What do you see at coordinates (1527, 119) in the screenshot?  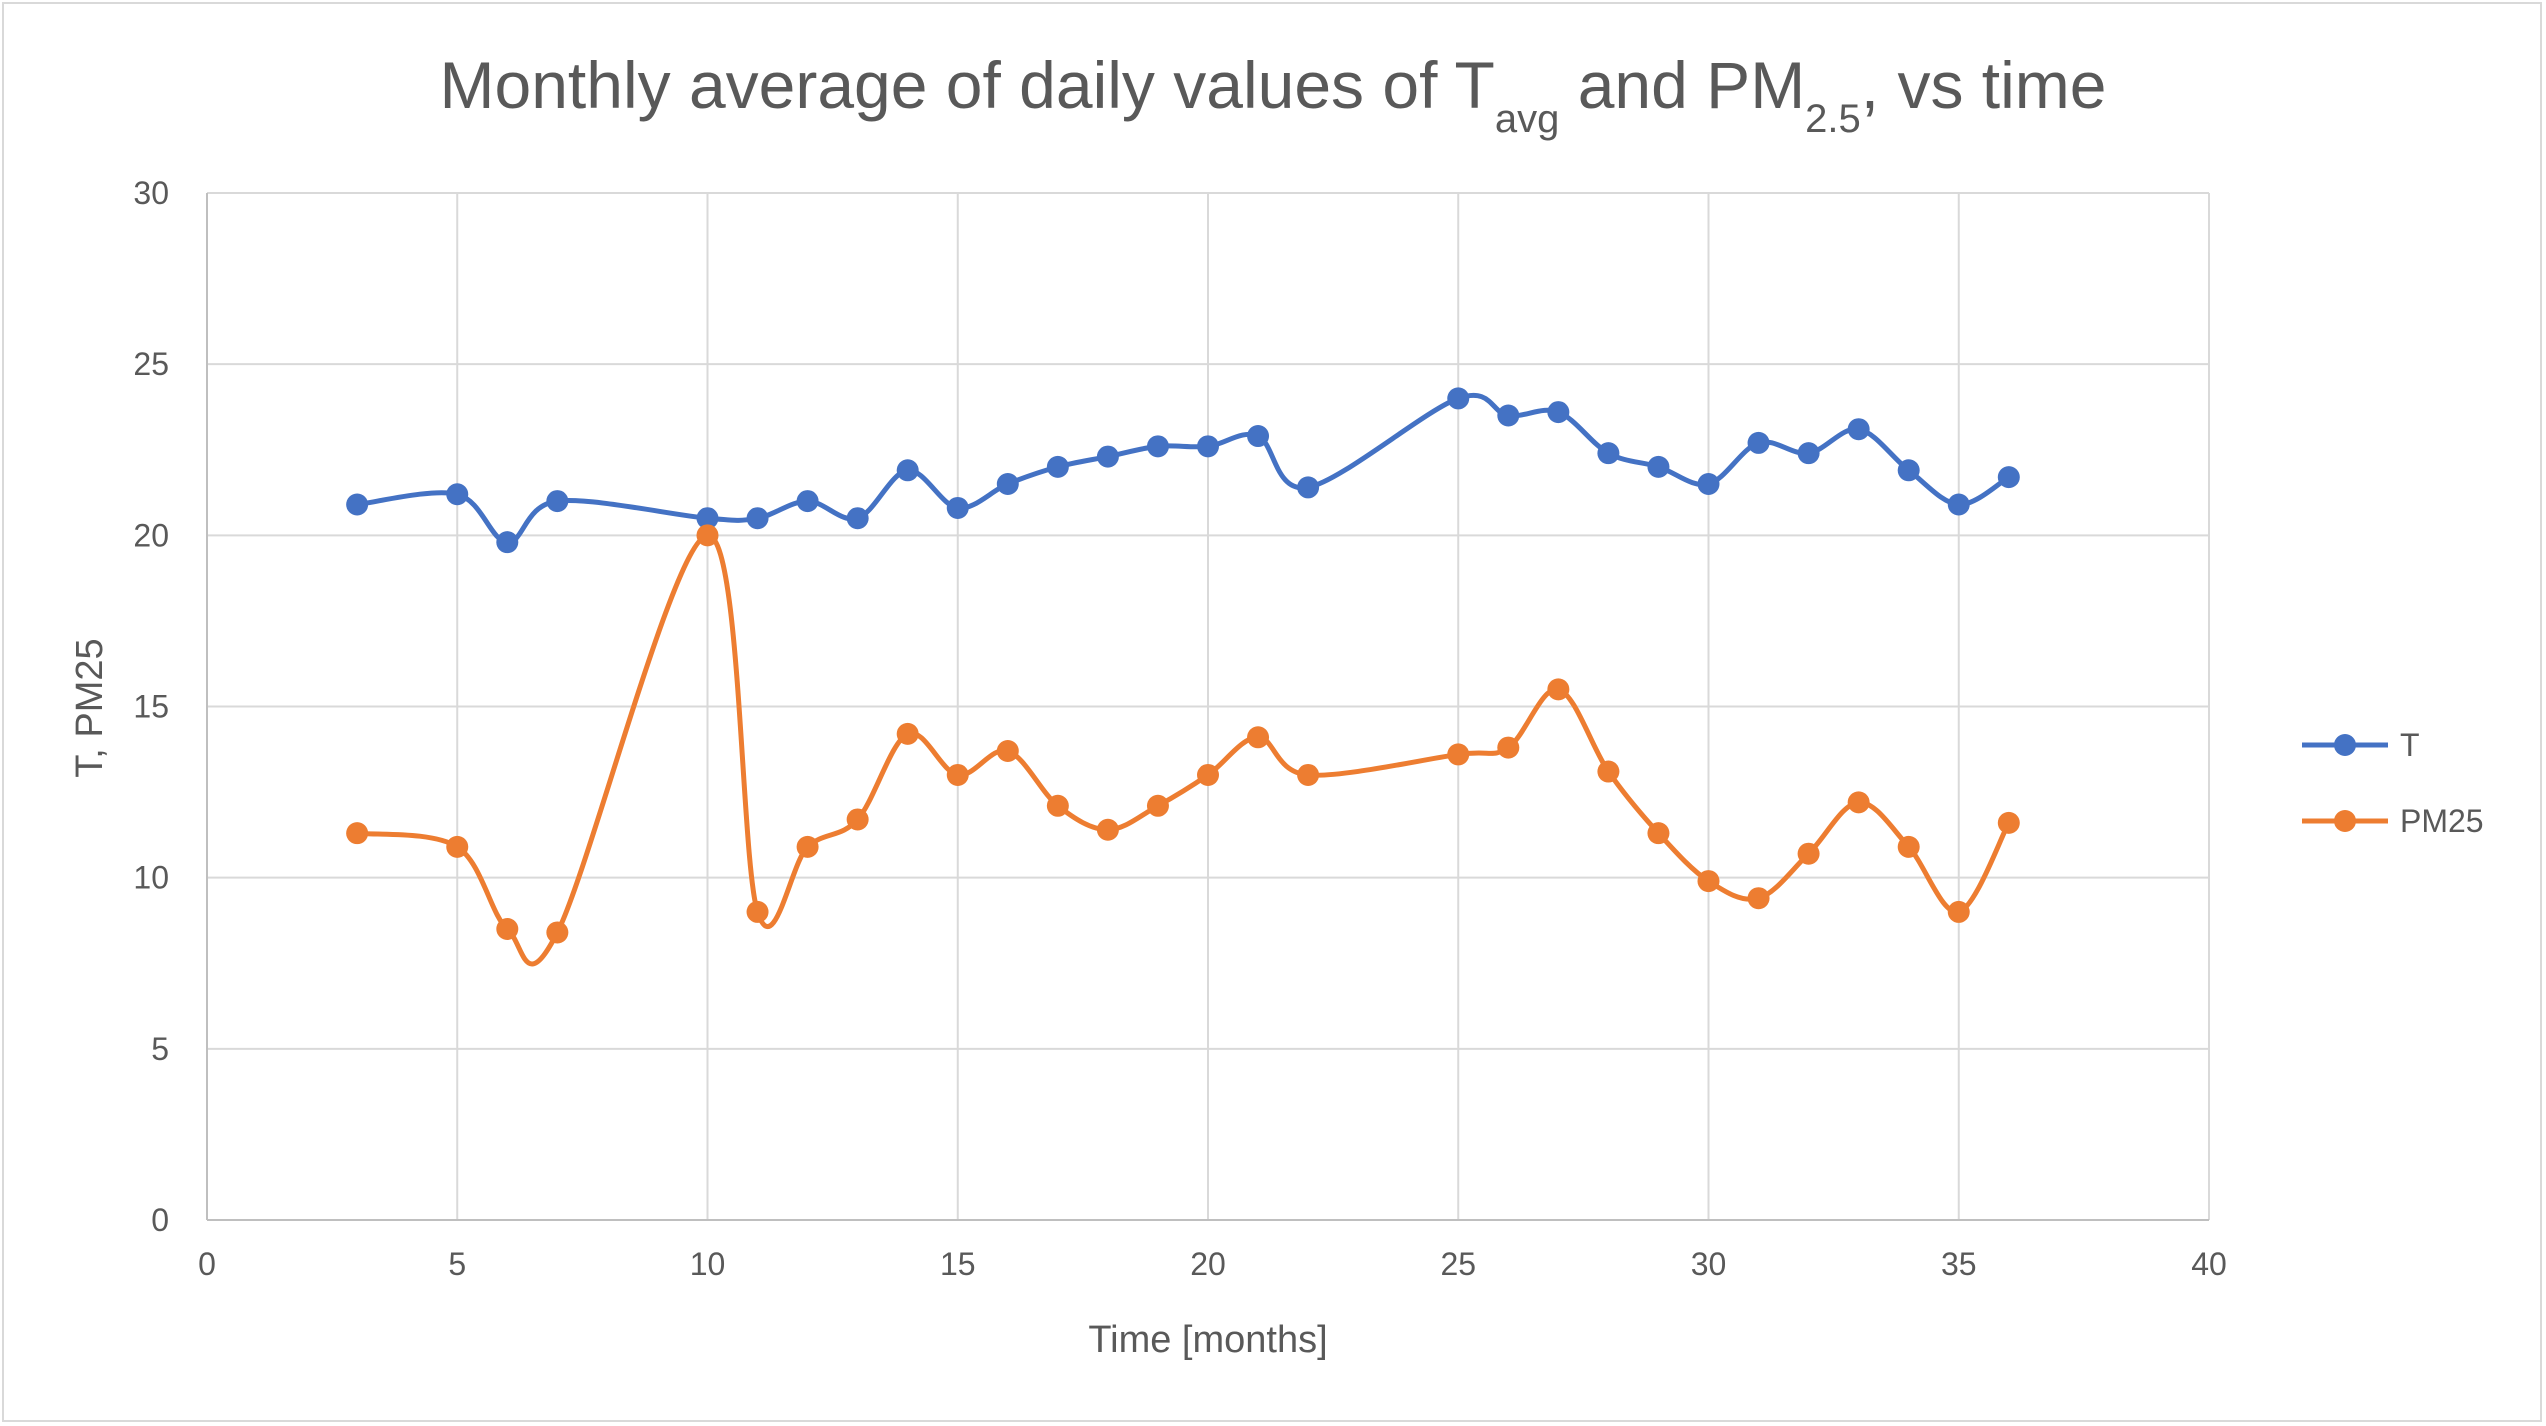 I see `title-subscript-avg: avg` at bounding box center [1527, 119].